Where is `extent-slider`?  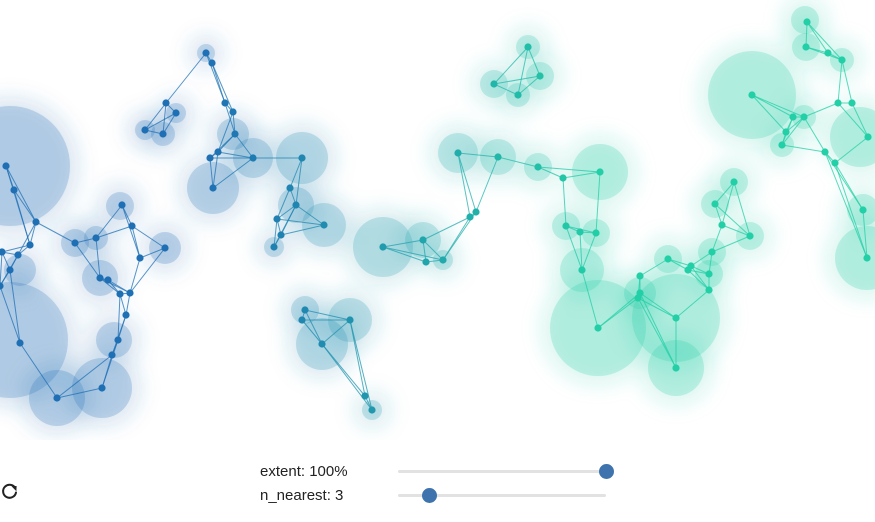 extent-slider is located at coordinates (506, 471).